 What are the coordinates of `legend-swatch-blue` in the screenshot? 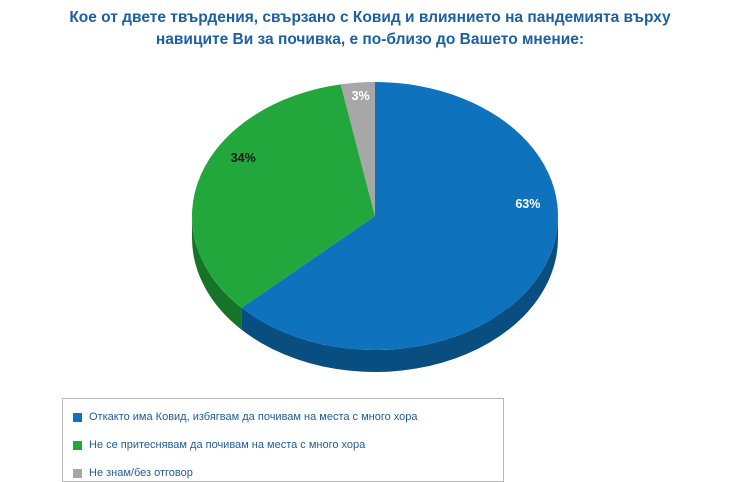 It's located at (77, 417).